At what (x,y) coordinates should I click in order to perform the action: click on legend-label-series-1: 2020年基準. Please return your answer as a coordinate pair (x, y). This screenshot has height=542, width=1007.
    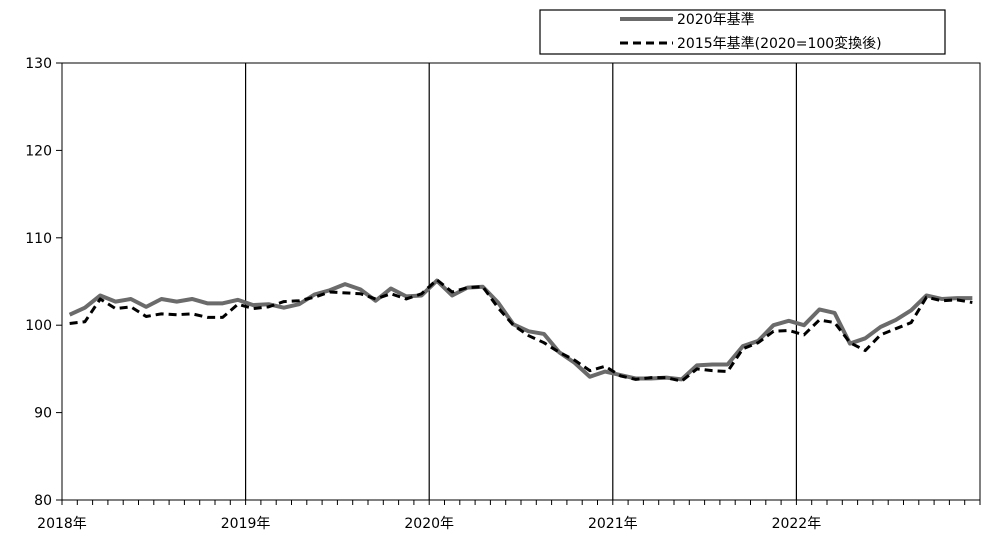
    Looking at the image, I should click on (716, 19).